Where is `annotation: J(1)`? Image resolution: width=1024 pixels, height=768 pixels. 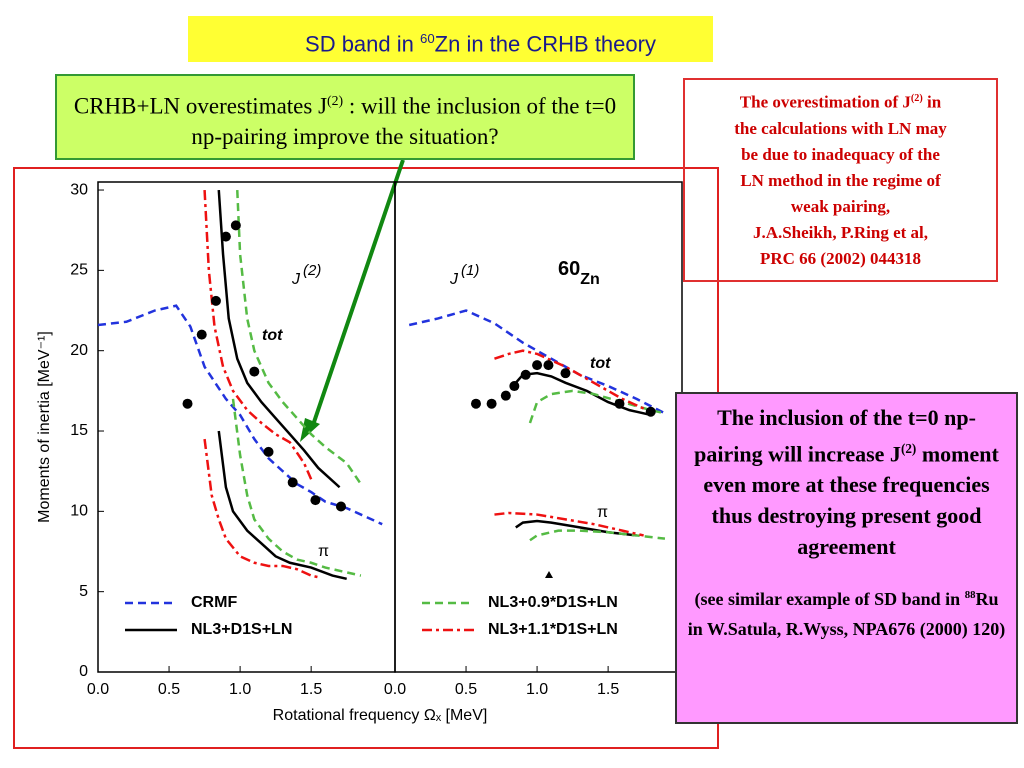
annotation: J(1) is located at coordinates (464, 275).